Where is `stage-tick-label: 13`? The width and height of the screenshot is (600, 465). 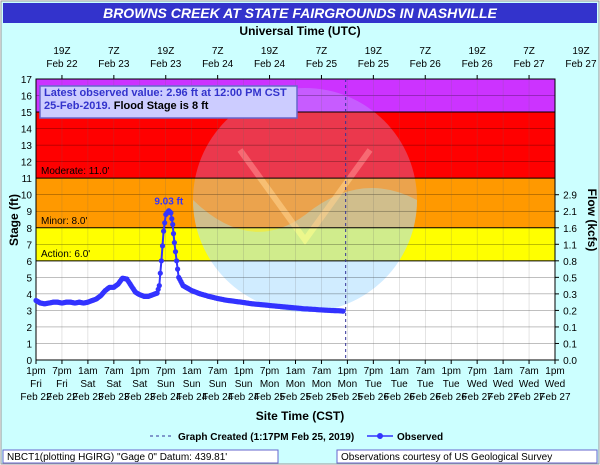
stage-tick-label: 13 is located at coordinates (27, 146).